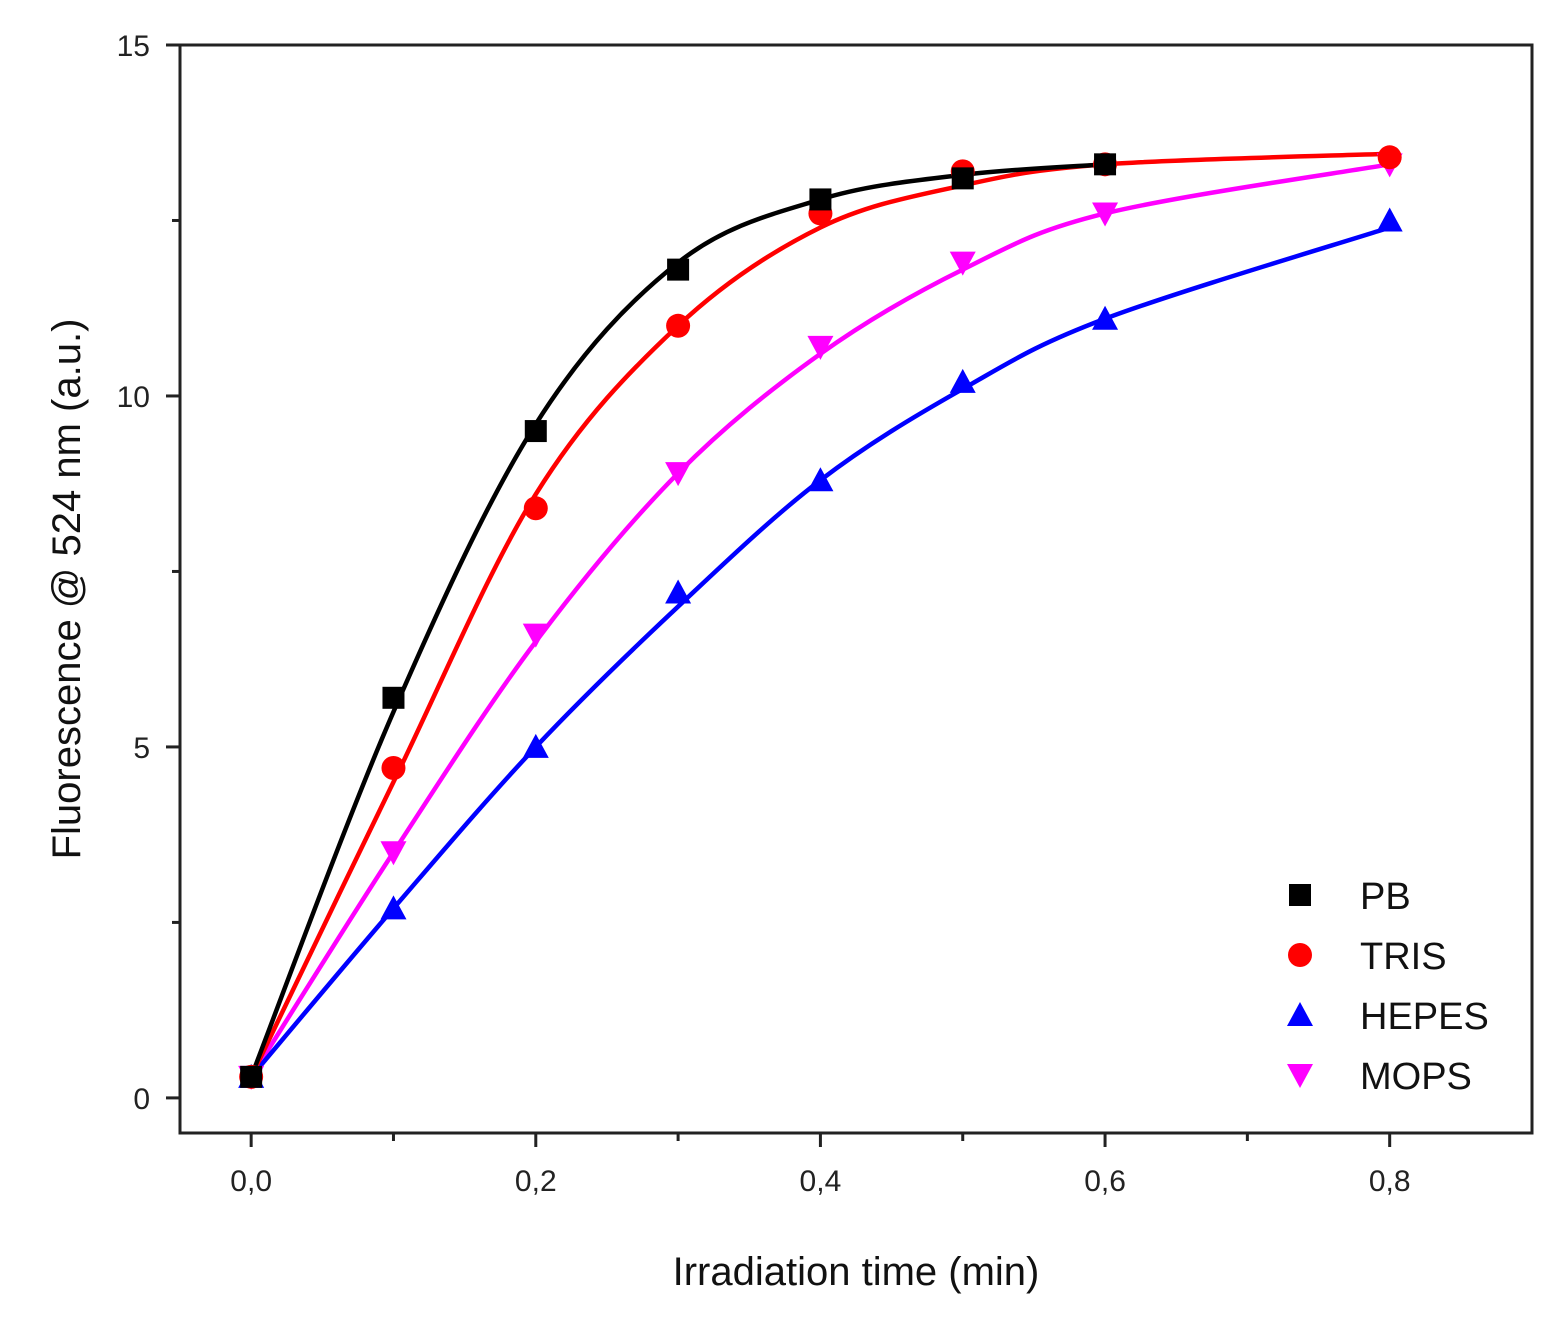 The width and height of the screenshot is (1563, 1321). What do you see at coordinates (1403, 957) in the screenshot?
I see `legend-label-tris: TRIS` at bounding box center [1403, 957].